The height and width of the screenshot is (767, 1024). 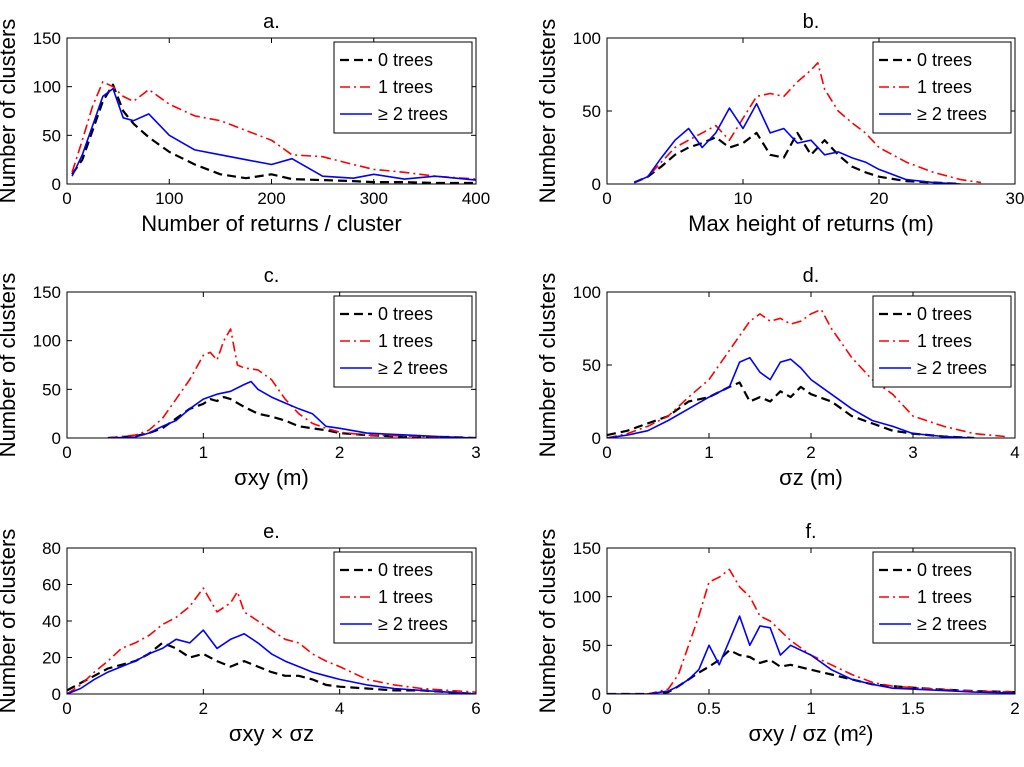 I want to click on x-axis-label: σxy (m), so click(x=271, y=477).